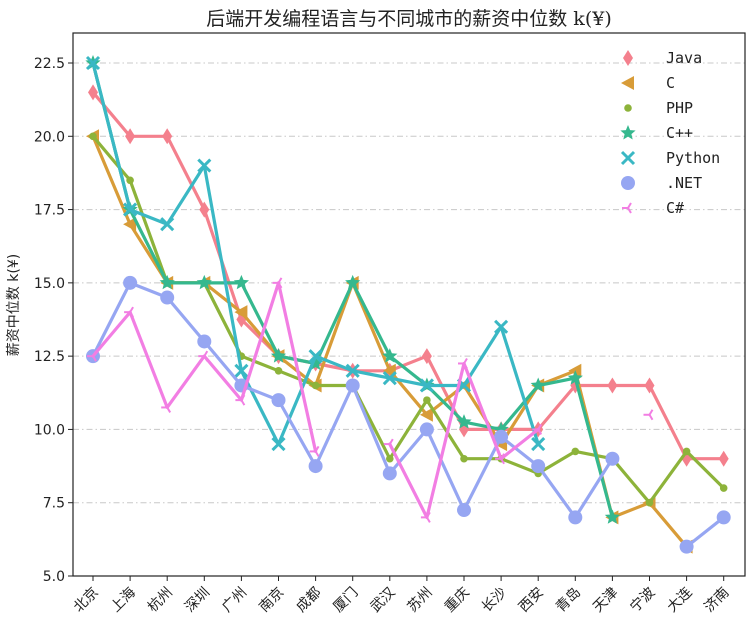  What do you see at coordinates (49, 357) in the screenshot?
I see `y-tick-label: 12.5` at bounding box center [49, 357].